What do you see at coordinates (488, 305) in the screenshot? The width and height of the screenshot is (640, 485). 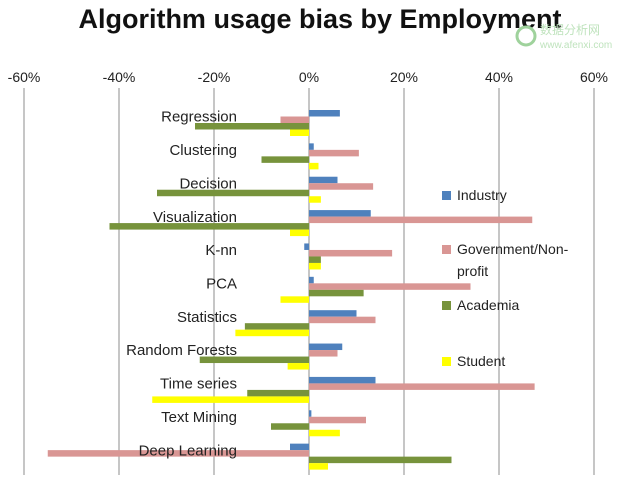 I see `legend-label: Academia` at bounding box center [488, 305].